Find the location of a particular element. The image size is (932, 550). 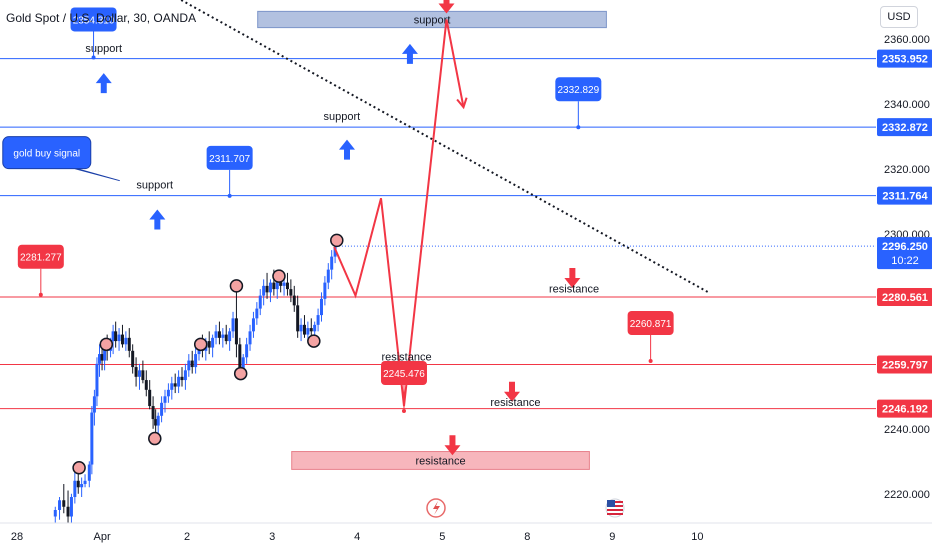

x-tick-label: 28 is located at coordinates (17, 537).